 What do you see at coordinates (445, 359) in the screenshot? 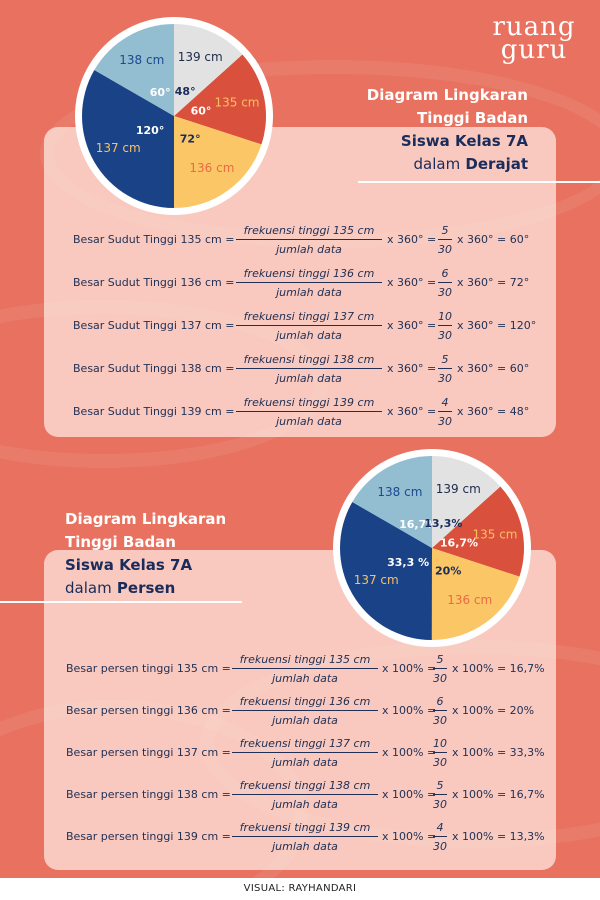
I see `value-numerator: 5` at bounding box center [445, 359].